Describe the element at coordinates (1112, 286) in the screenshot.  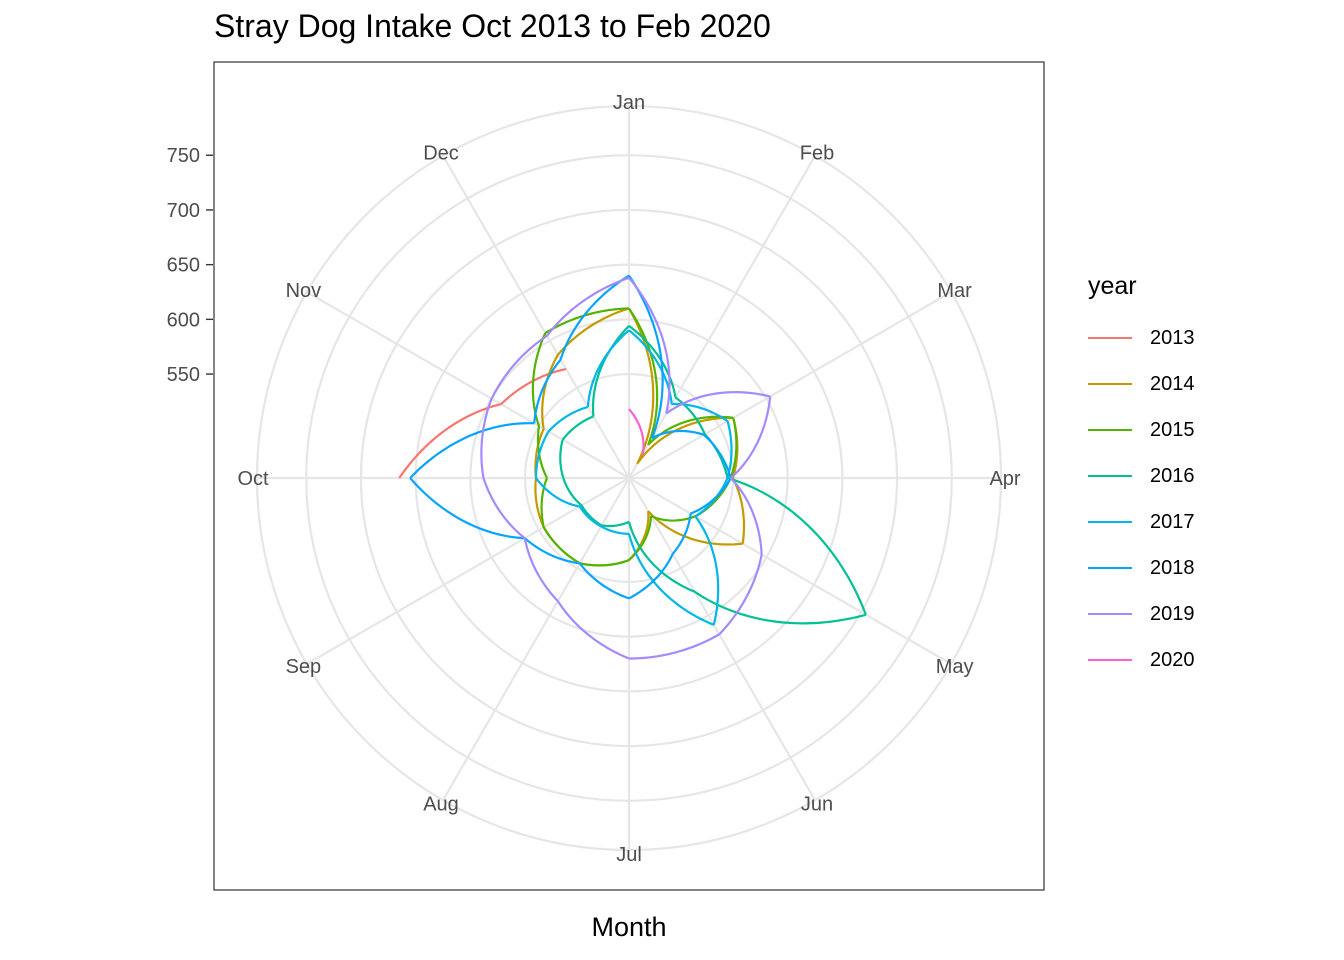
I see `legend-title: year` at that location.